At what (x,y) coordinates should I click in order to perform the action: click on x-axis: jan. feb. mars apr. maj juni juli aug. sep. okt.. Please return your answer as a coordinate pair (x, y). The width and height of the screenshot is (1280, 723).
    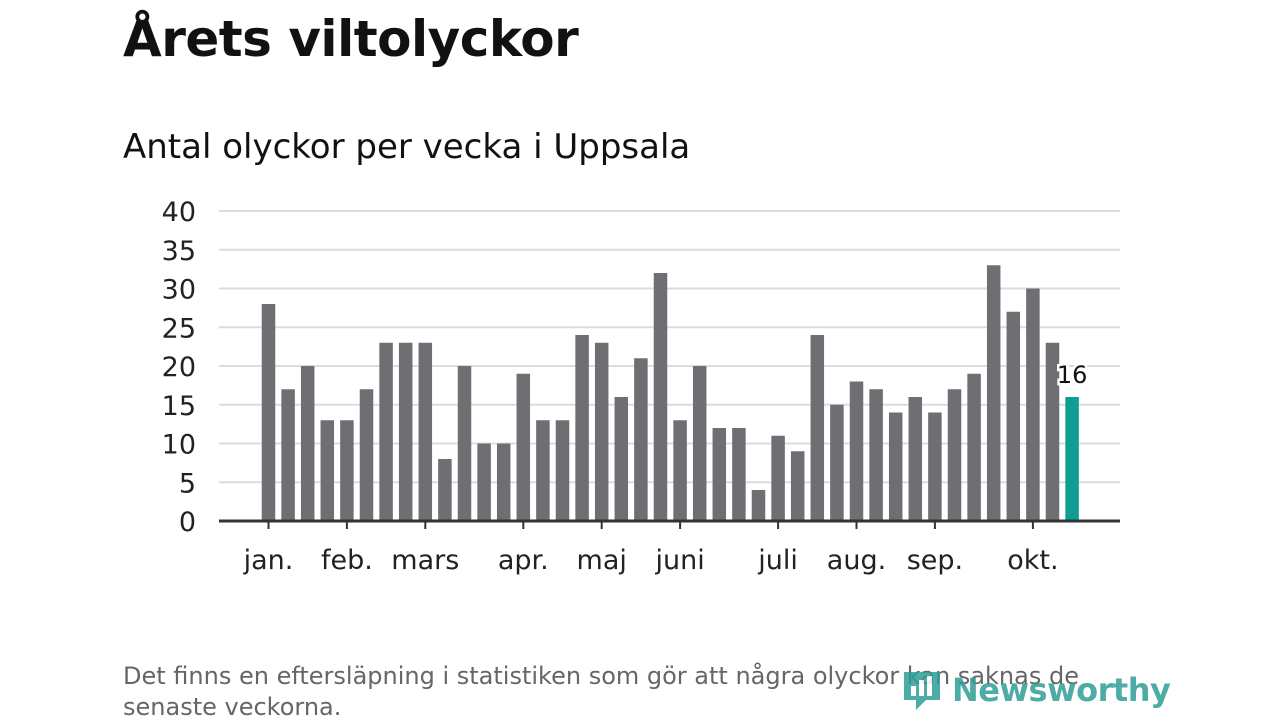
    Looking at the image, I should click on (669, 547).